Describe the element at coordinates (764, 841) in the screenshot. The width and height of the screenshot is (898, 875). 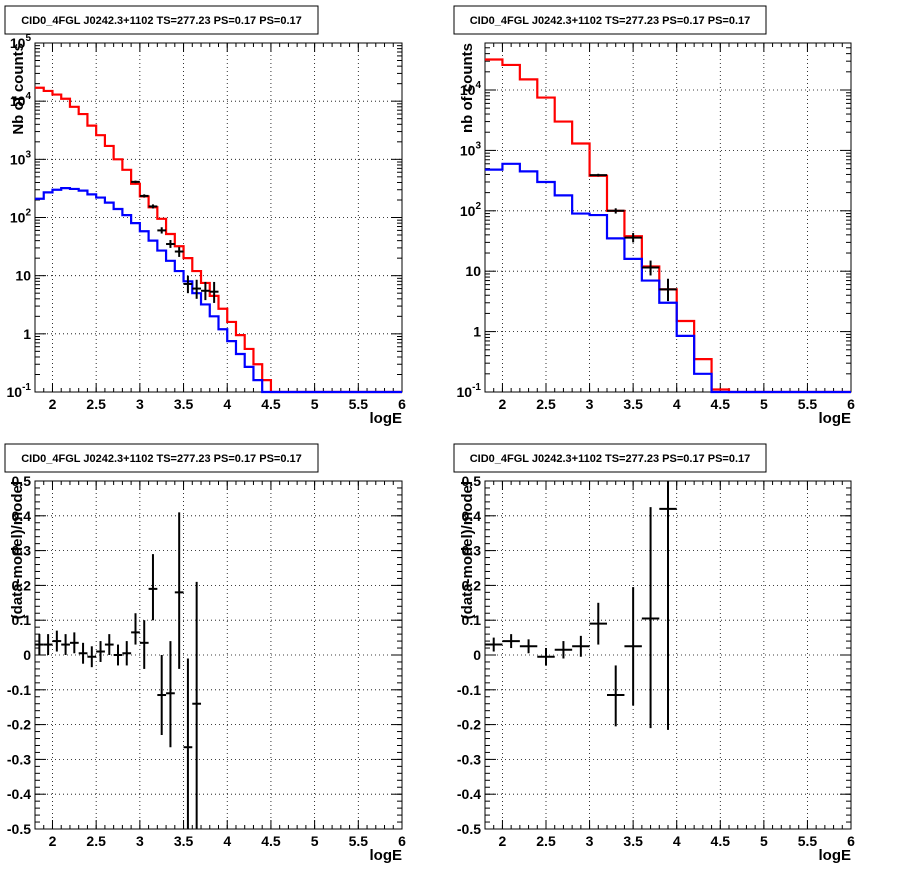
I see `x-tick-label: 5` at that location.